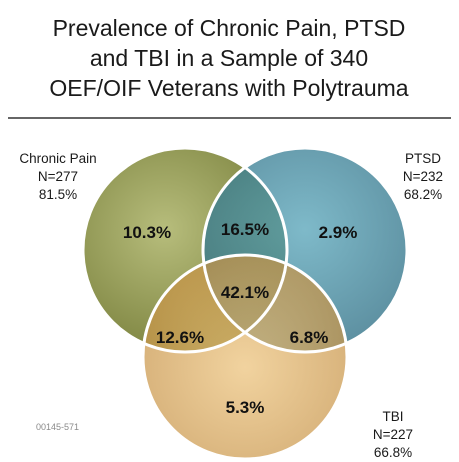 The height and width of the screenshot is (462, 459). What do you see at coordinates (393, 434) in the screenshot?
I see `tbi-n: N=227` at bounding box center [393, 434].